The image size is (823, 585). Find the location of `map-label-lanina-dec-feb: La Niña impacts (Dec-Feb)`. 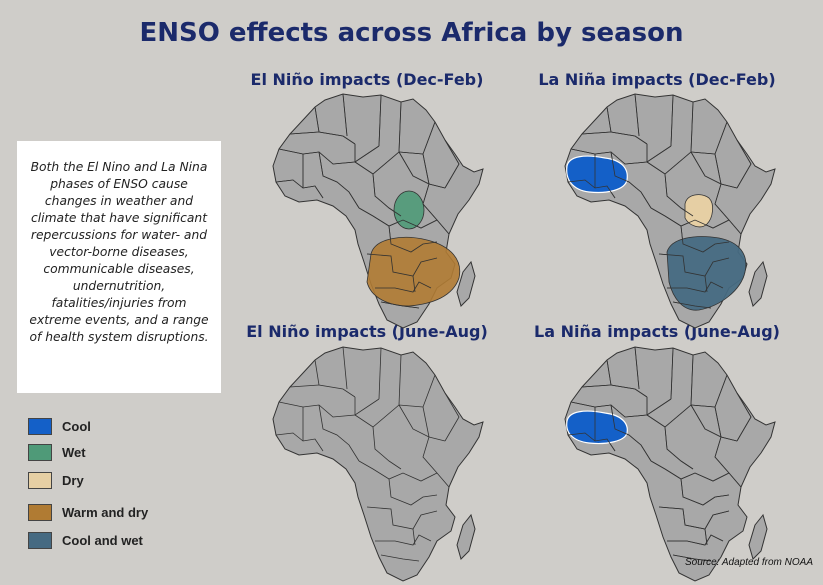

map-label-lanina-dec-feb: La Niña impacts (Dec-Feb) is located at coordinates (657, 79).